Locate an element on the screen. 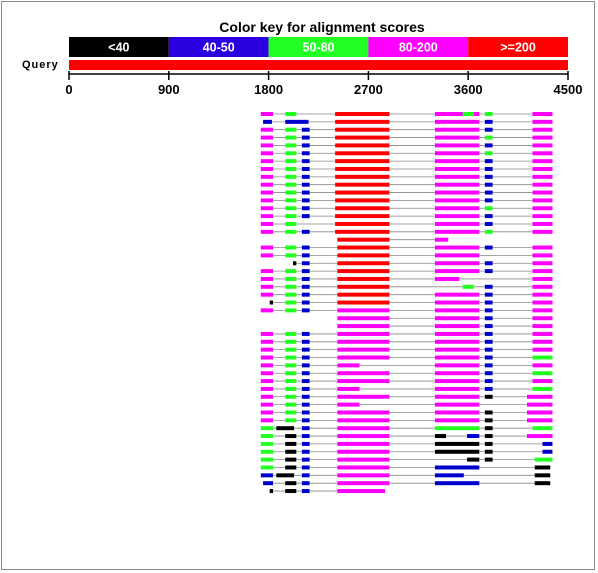 The image size is (598, 573). color-key: <40 40-50 50-80 80-200 >=200 is located at coordinates (318, 47).